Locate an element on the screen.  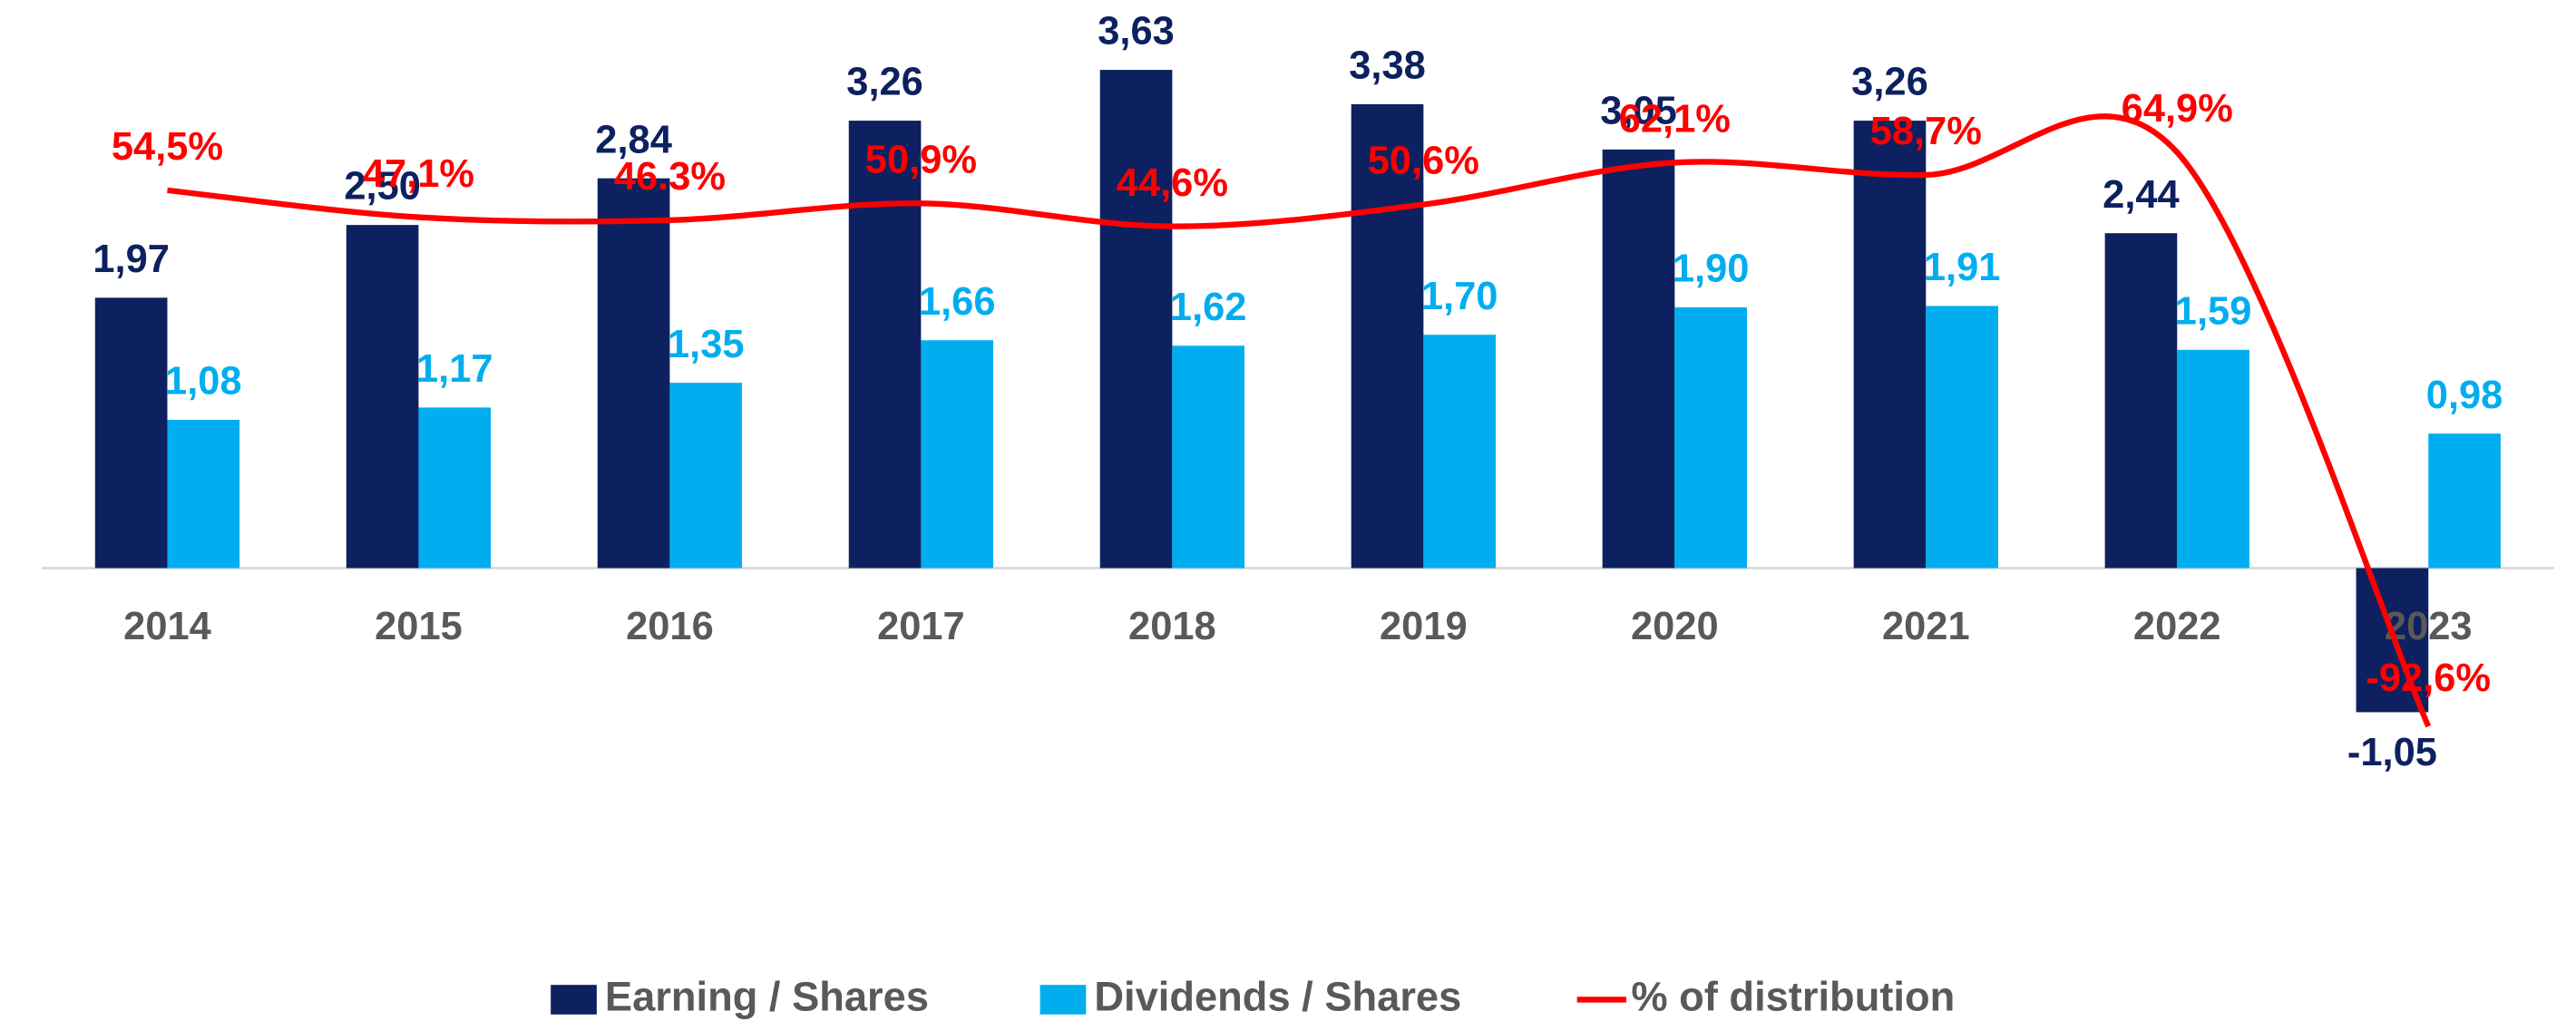
x-tick-label: 2021 is located at coordinates (1926, 626).